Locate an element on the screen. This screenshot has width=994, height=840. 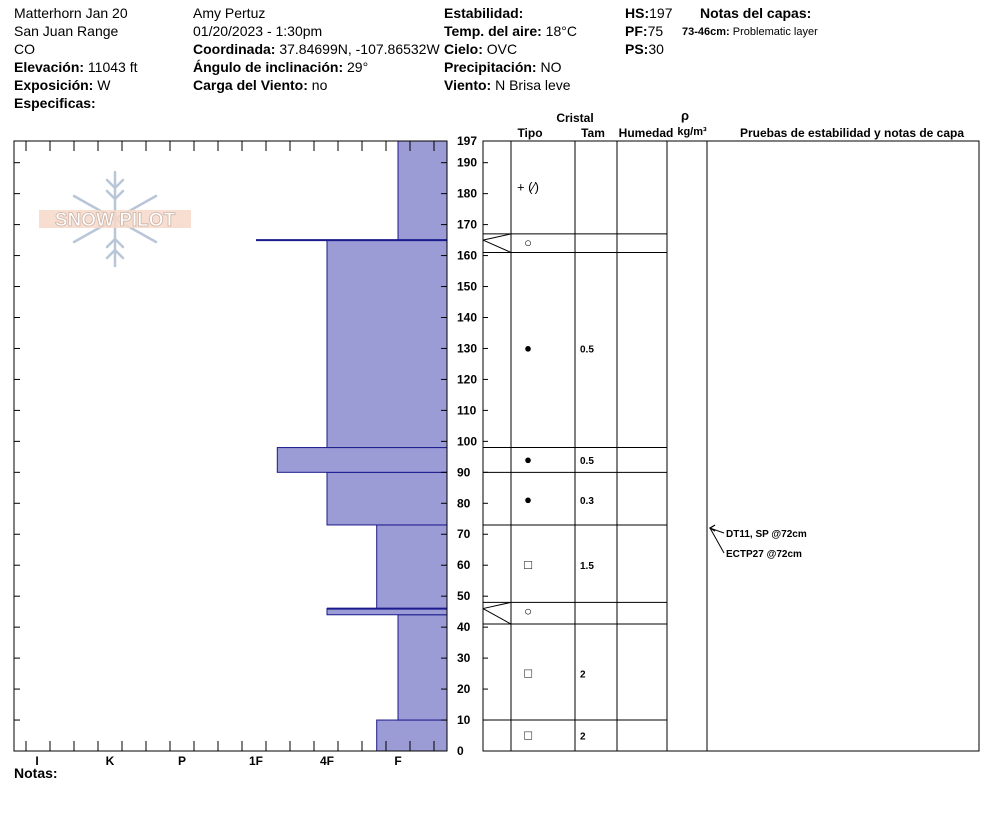
header-rho: ρ is located at coordinates (685, 115).